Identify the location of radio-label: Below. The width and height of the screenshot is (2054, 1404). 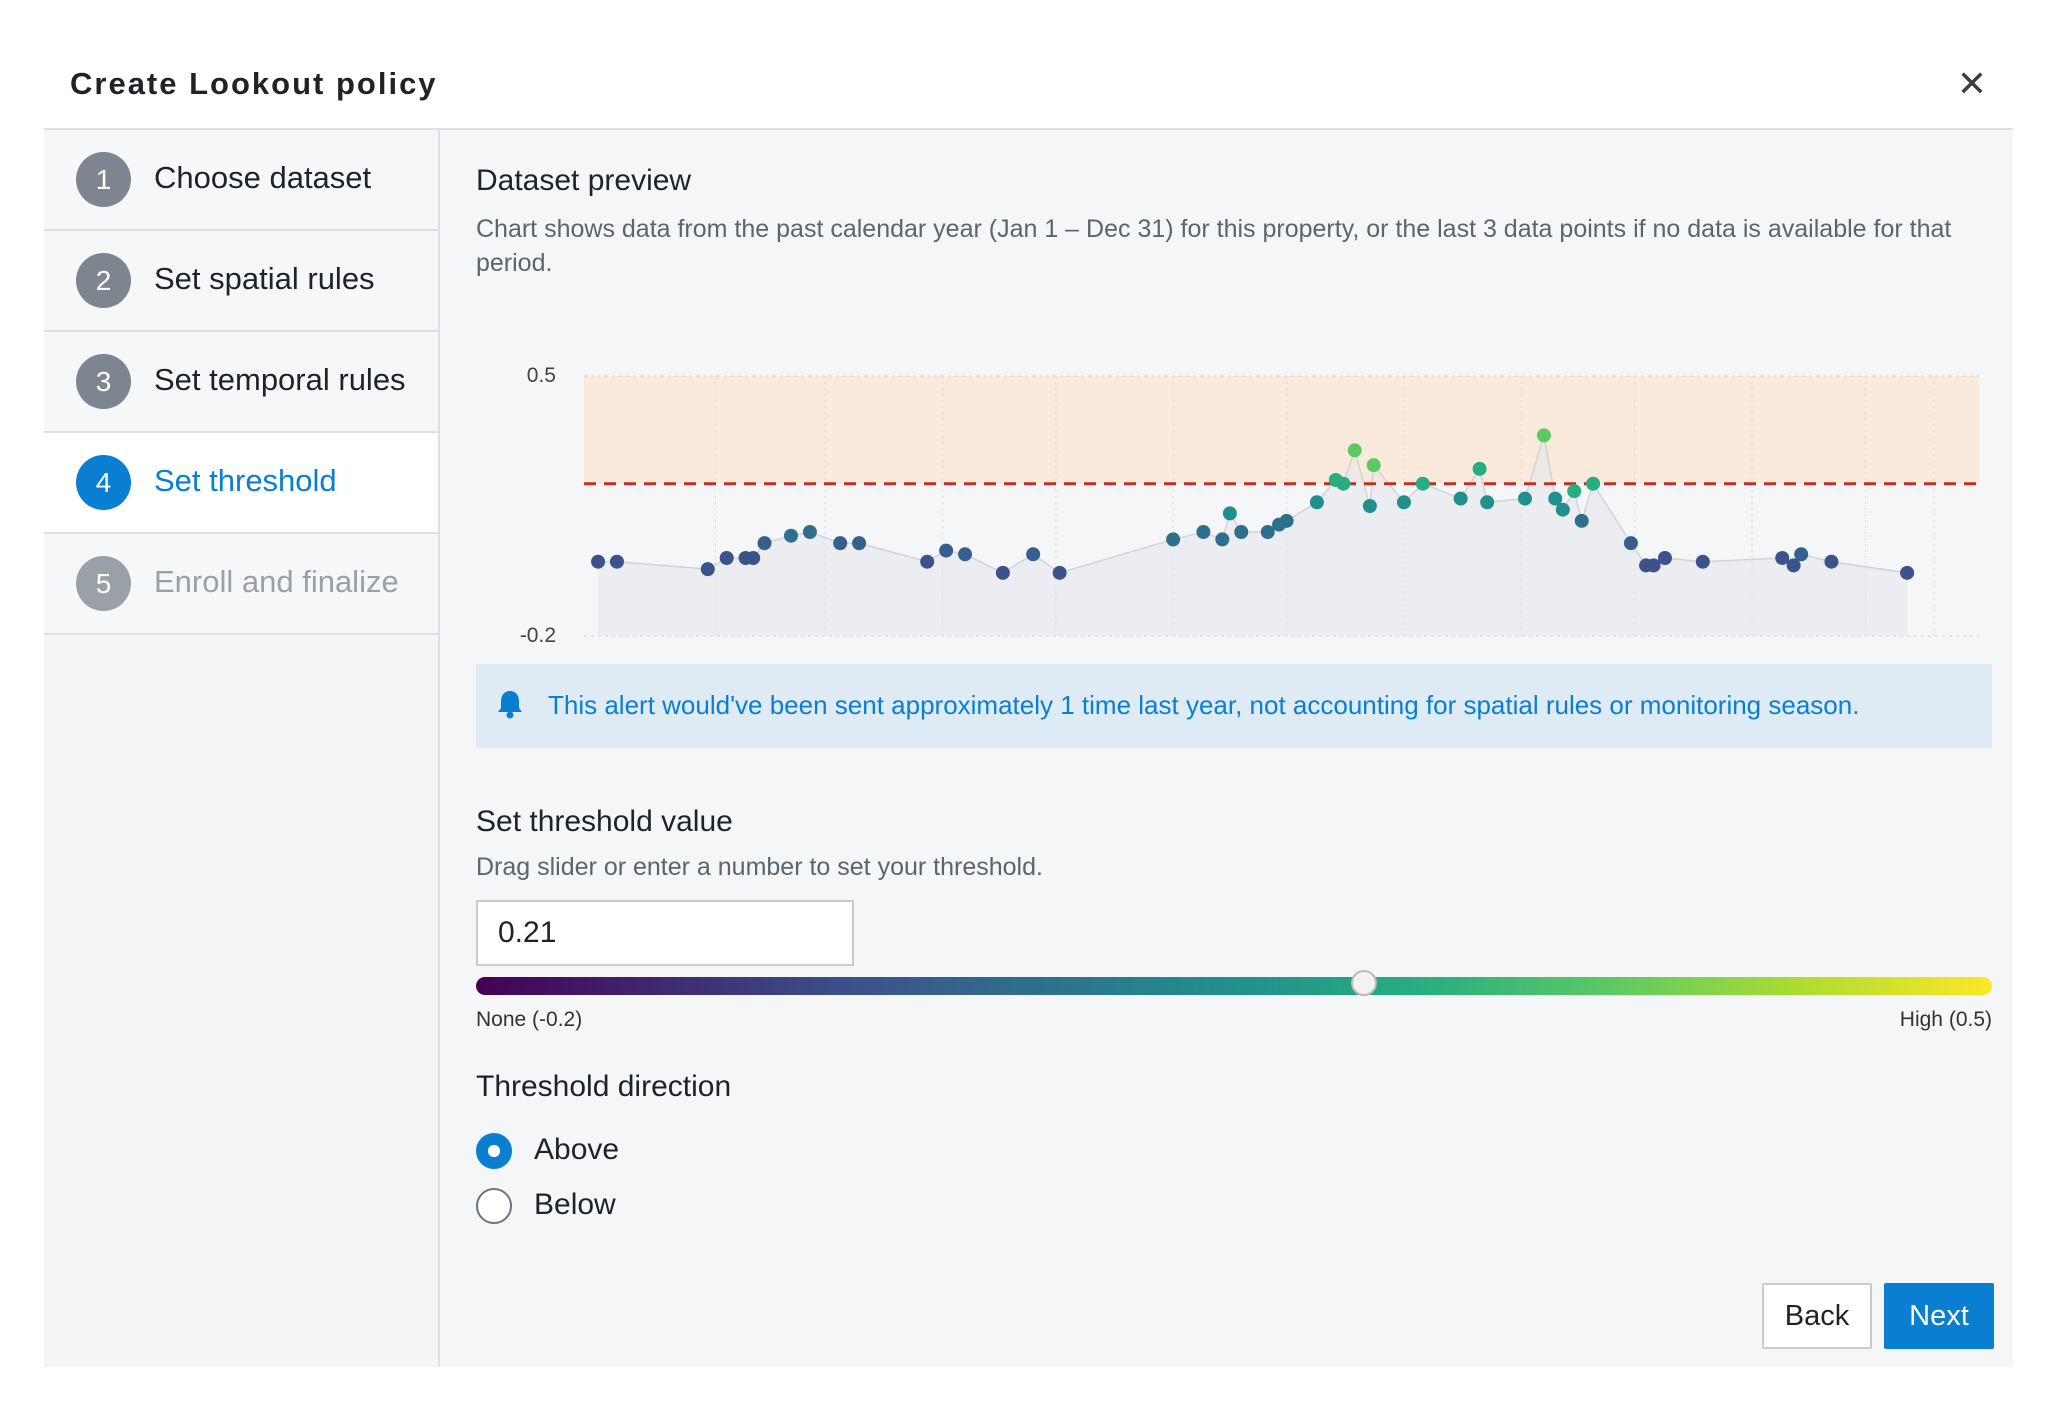
(575, 1204).